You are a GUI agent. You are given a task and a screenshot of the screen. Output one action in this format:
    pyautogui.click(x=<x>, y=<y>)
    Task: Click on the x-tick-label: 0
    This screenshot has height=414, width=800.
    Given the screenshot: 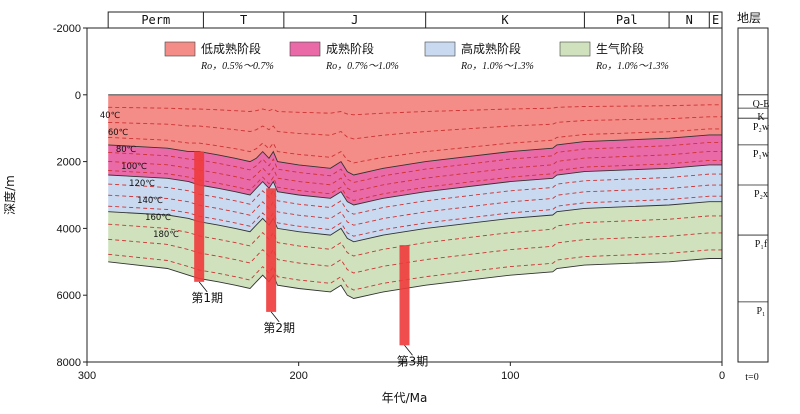 What is the action you would take?
    pyautogui.click(x=722, y=376)
    